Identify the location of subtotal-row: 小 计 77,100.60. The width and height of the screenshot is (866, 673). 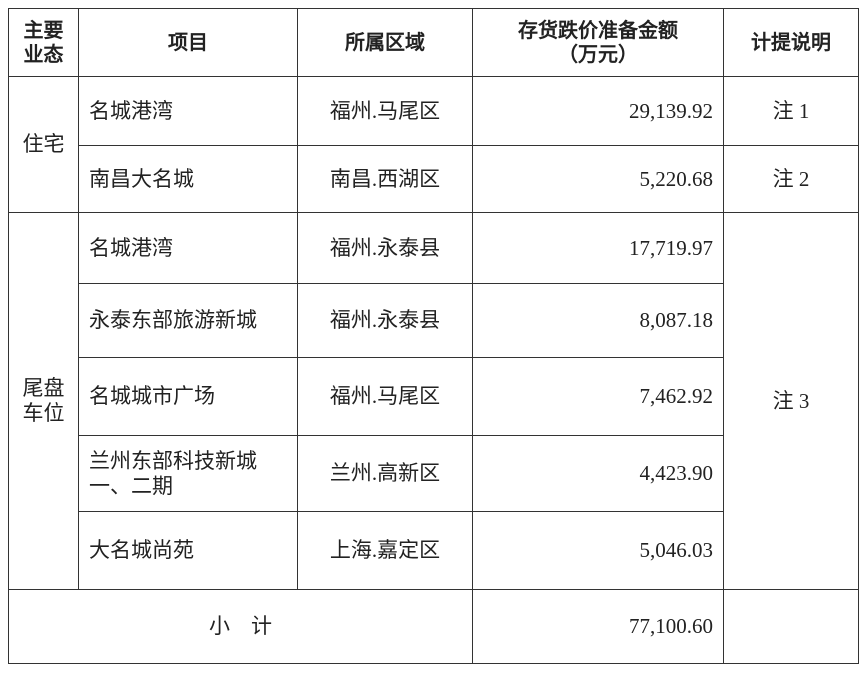
(433, 626).